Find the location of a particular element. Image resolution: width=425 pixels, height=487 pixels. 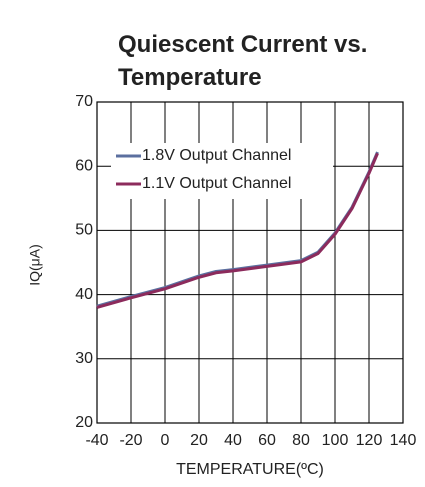

y-tick-label: 50 is located at coordinates (84, 230).